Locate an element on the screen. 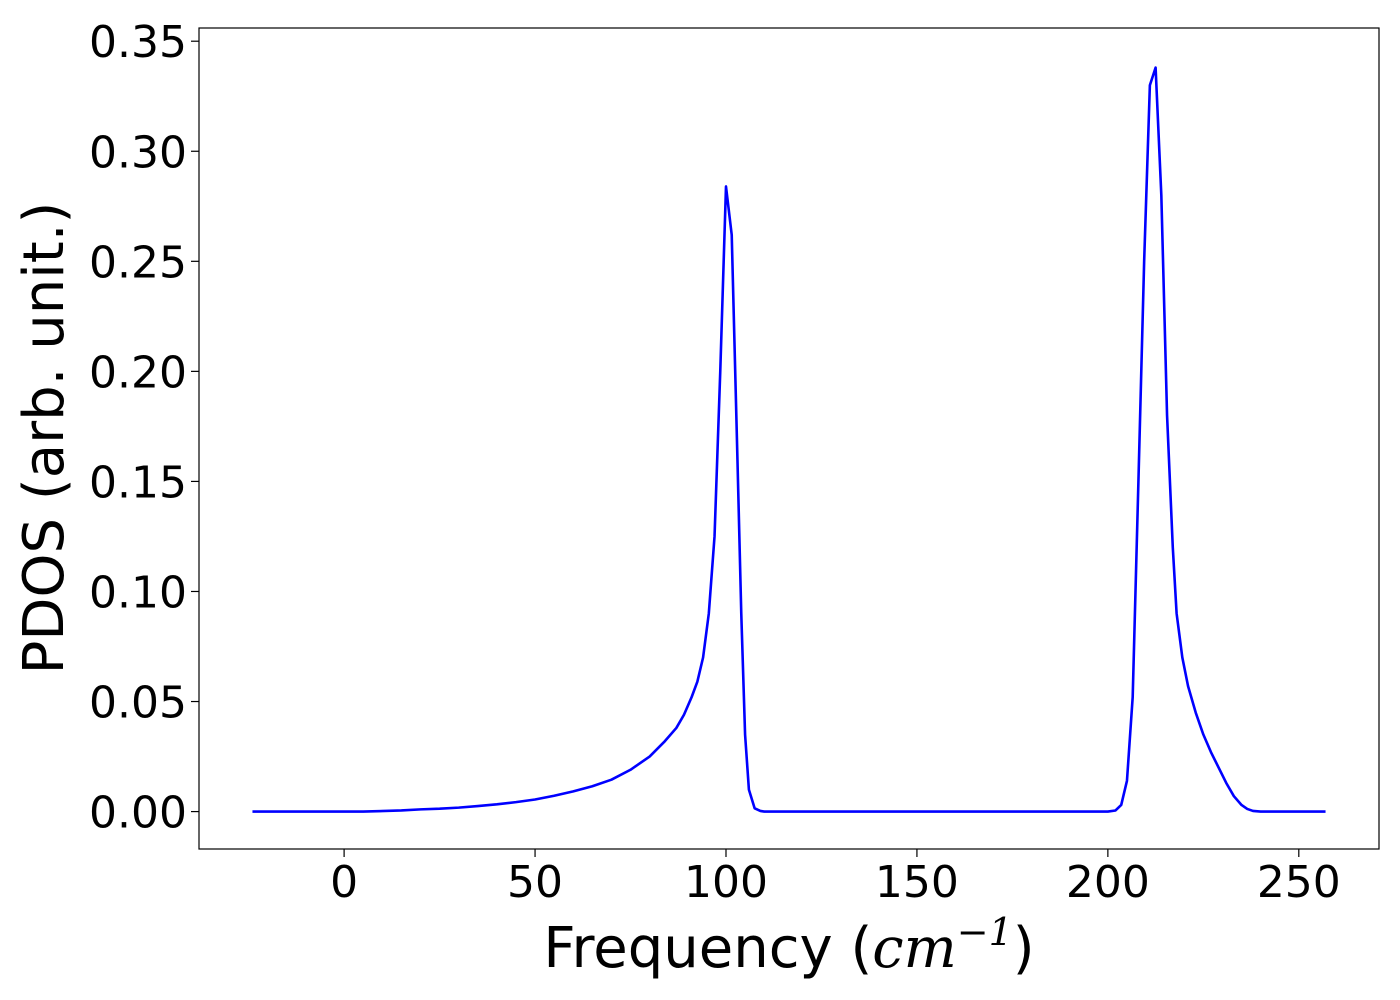 The width and height of the screenshot is (1400, 1000). y-tick-label: 0.15 is located at coordinates (138, 482).